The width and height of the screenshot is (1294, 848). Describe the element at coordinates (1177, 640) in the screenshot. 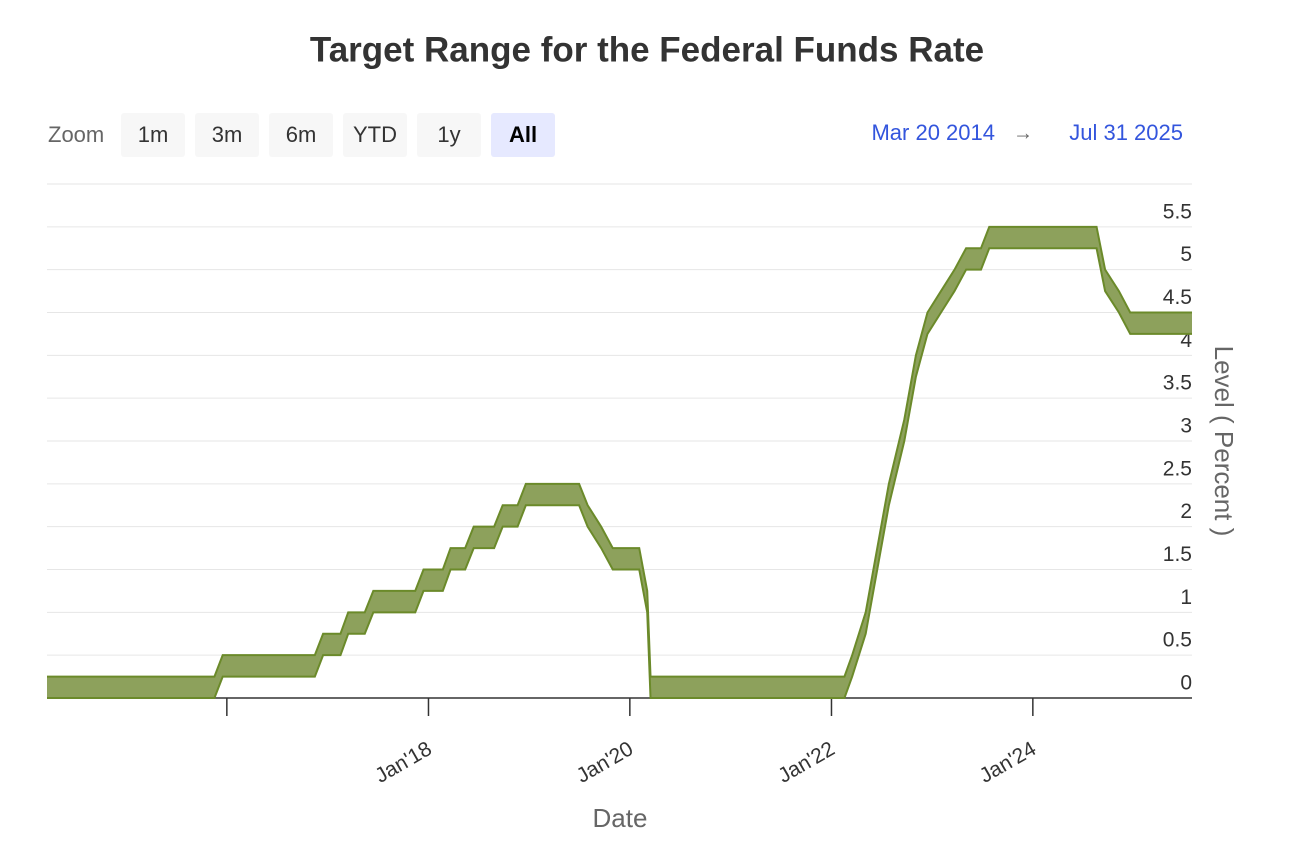

I see `y-tick-label: 0.5` at that location.